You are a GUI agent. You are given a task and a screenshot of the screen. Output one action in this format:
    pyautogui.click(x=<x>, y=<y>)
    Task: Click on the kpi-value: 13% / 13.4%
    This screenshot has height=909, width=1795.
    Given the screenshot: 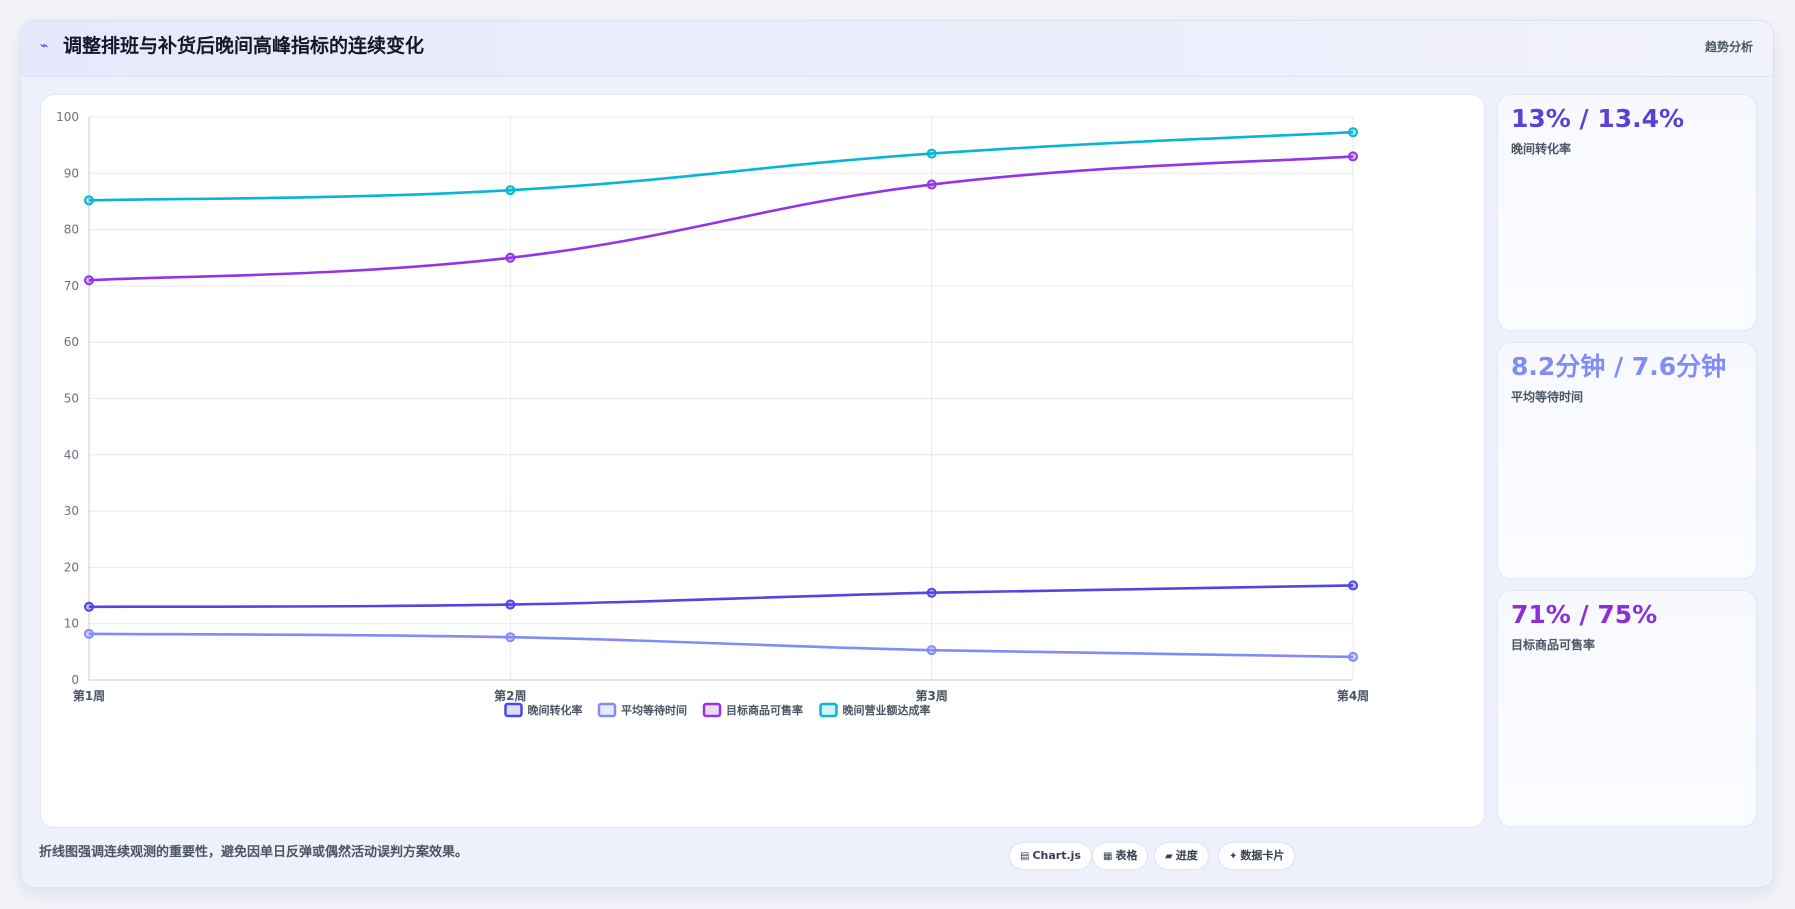 What is the action you would take?
    pyautogui.click(x=1598, y=118)
    